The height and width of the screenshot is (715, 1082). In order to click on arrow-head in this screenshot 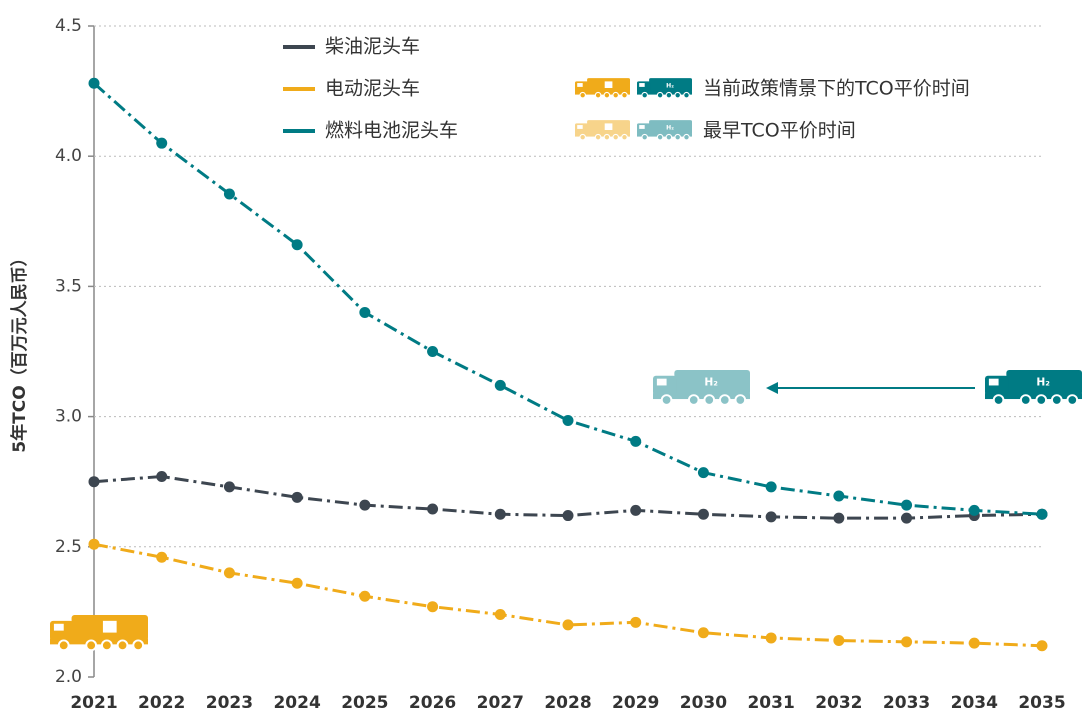, I will do `click(772, 388)`.